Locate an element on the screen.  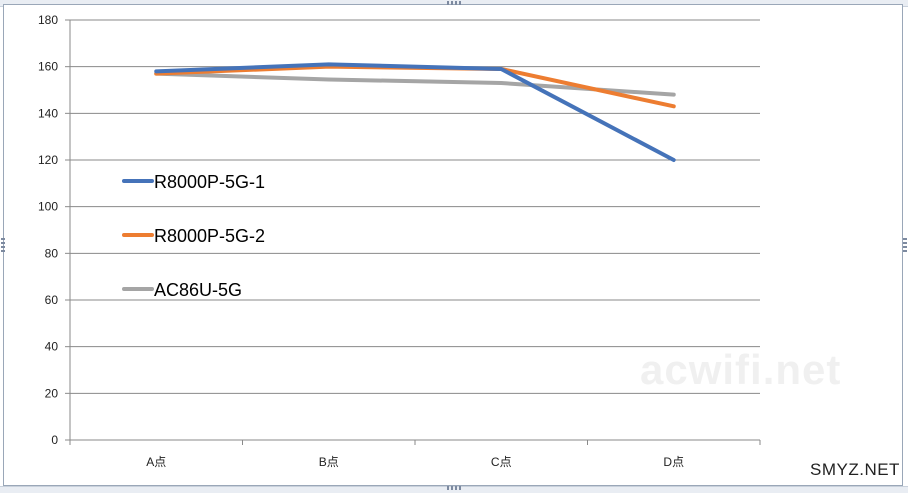
y-tick-label: 160 is located at coordinates (48, 67).